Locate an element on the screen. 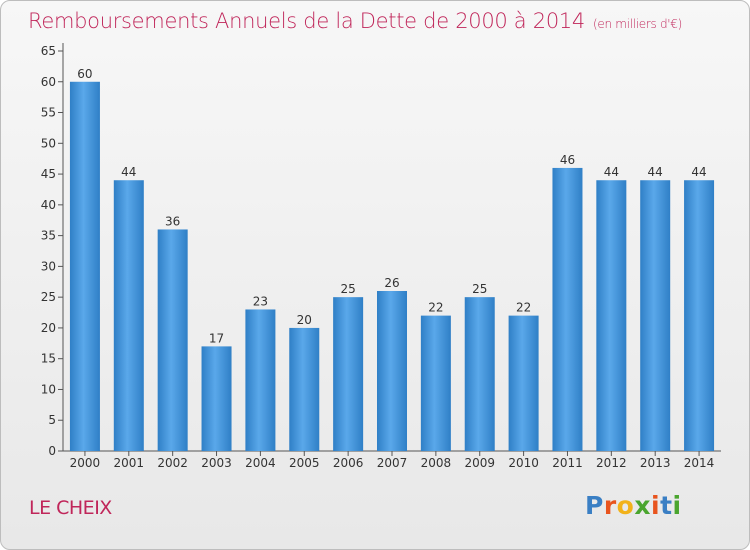 The image size is (750, 550). x-tick-label: 2001 is located at coordinates (129, 463).